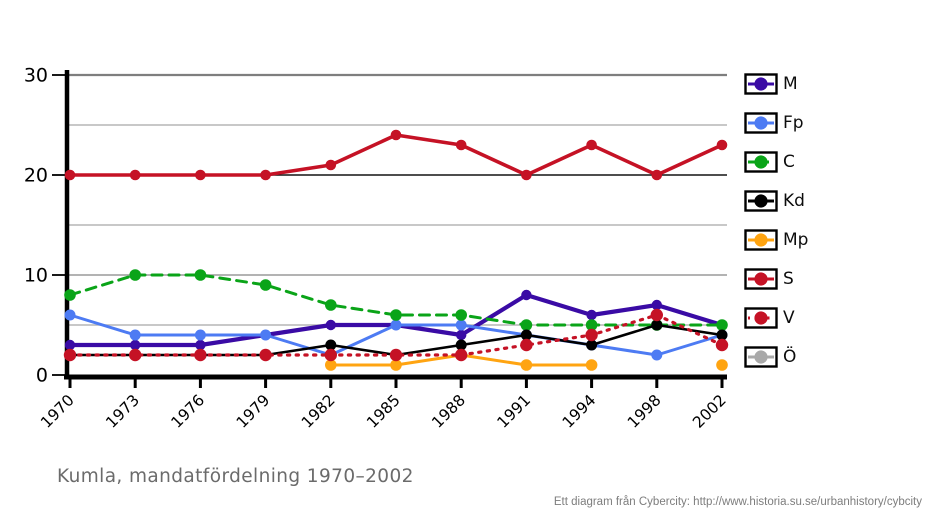 This screenshot has height=521, width=934. I want to click on legend-item-Fp: Fp, so click(776, 123).